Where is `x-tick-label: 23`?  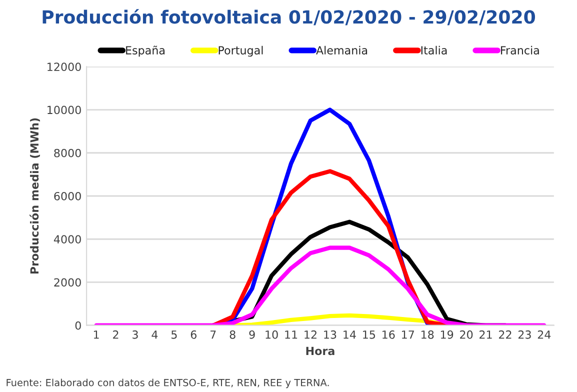
x-tick-label: 23 is located at coordinates (524, 334).